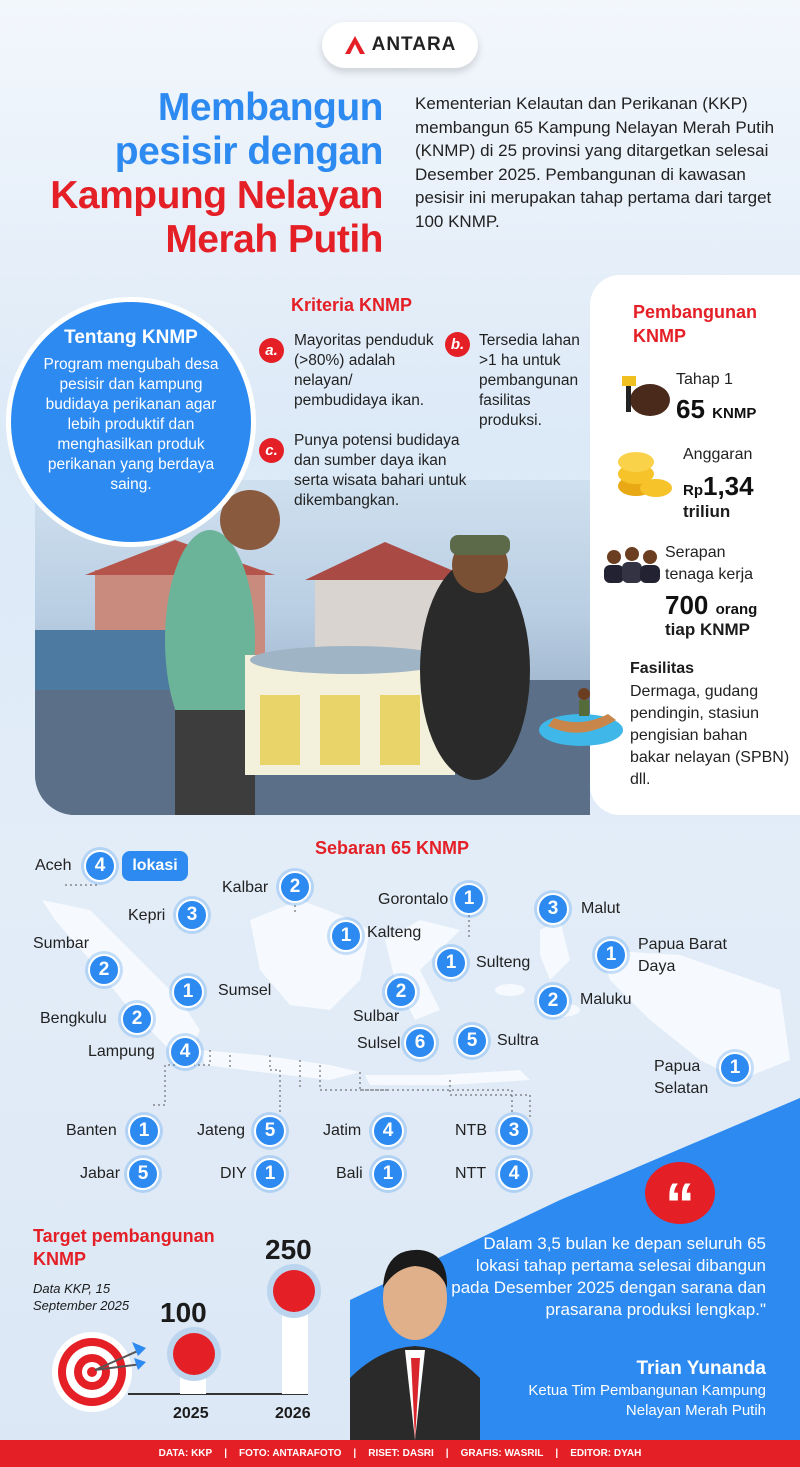 The width and height of the screenshot is (800, 1467). What do you see at coordinates (695, 324) in the screenshot?
I see `development-title: Pembangunan KNMP` at bounding box center [695, 324].